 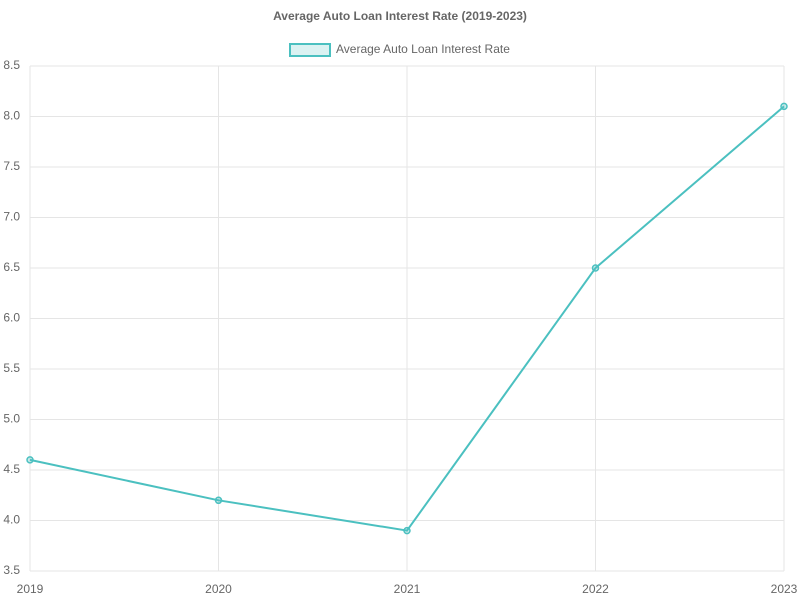 What do you see at coordinates (595, 589) in the screenshot?
I see `x-tick-label: 2022` at bounding box center [595, 589].